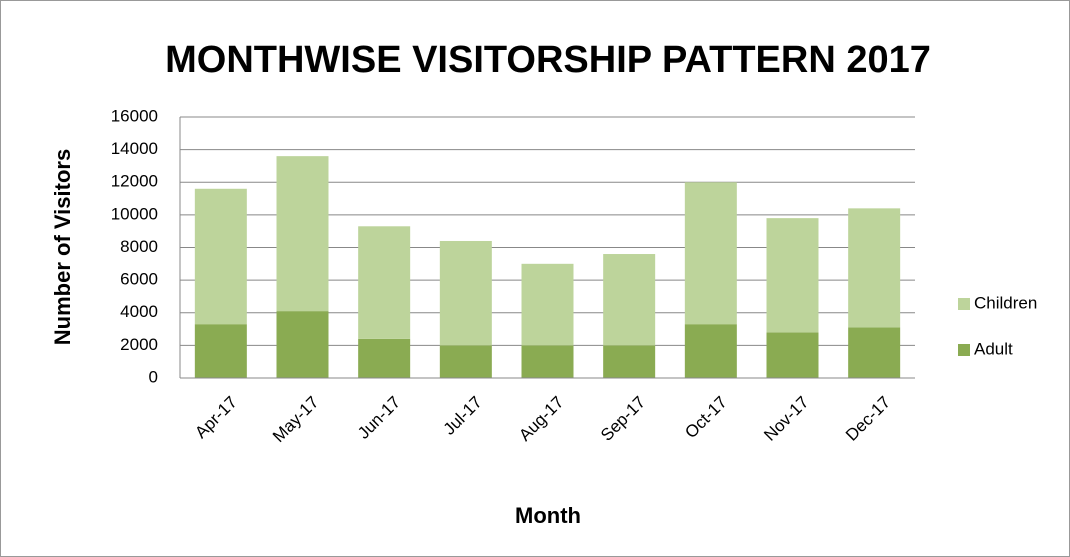 Image resolution: width=1070 pixels, height=557 pixels. Describe the element at coordinates (139, 311) in the screenshot. I see `y-tick-label: 4000` at that location.